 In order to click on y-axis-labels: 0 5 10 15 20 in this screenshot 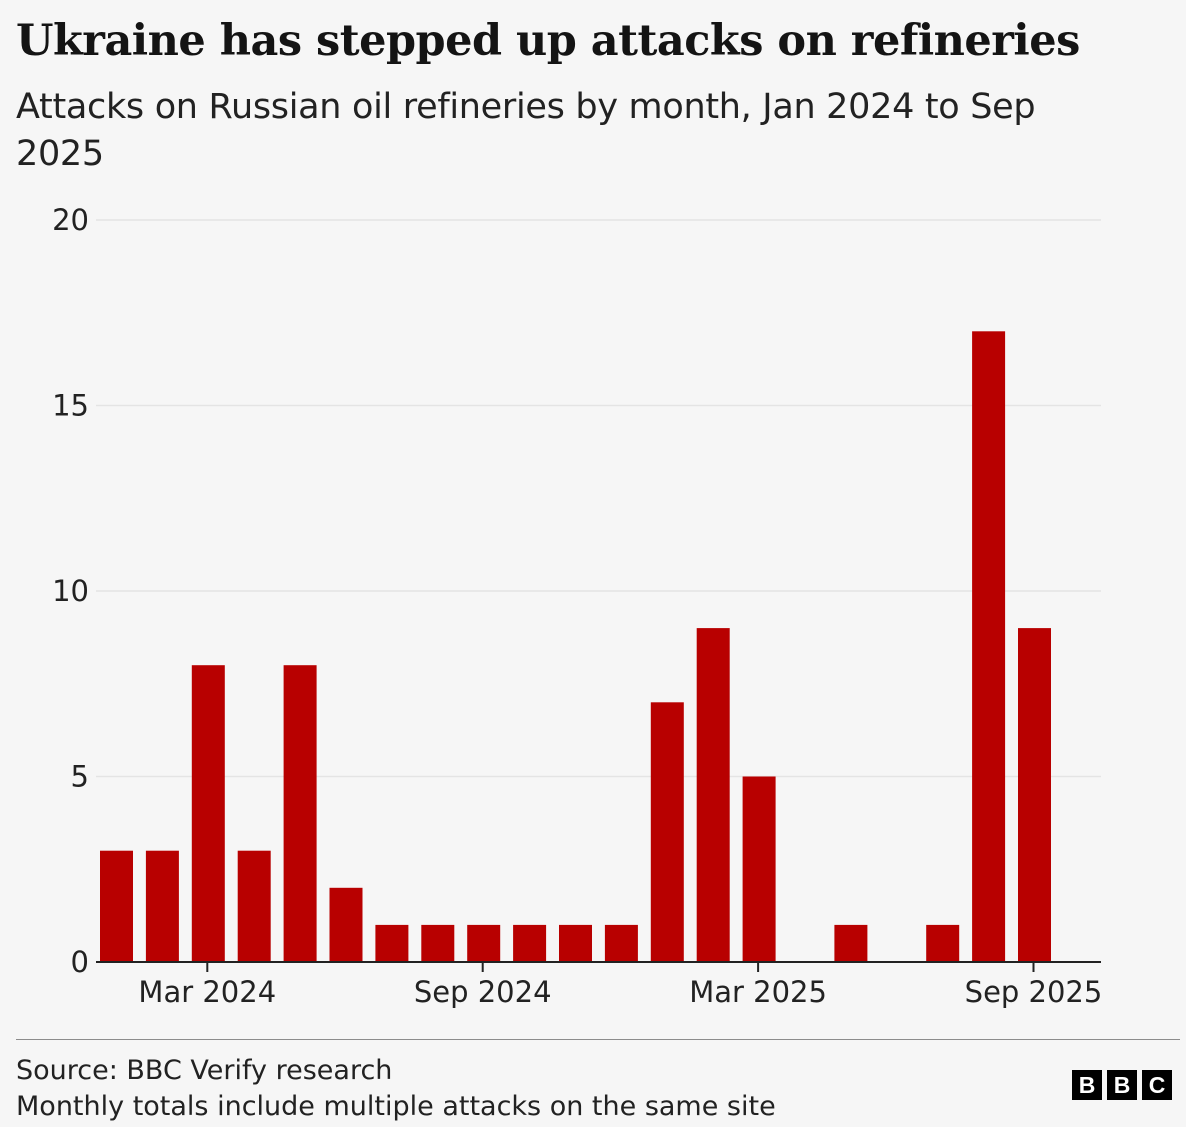, I will do `click(70, 591)`.